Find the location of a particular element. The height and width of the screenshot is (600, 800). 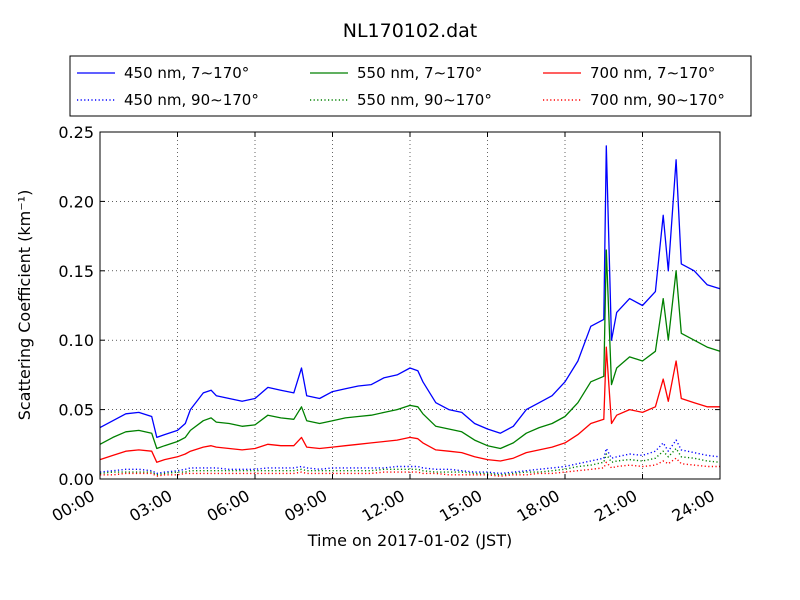

x-tick-label: 03:00 is located at coordinates (150, 506).